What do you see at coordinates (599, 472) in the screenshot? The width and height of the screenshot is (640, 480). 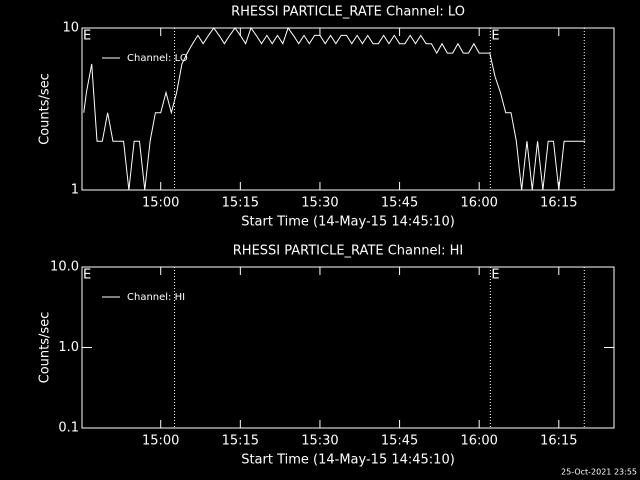 I see `footer-date: 25-Oct-2021 23:55` at bounding box center [599, 472].